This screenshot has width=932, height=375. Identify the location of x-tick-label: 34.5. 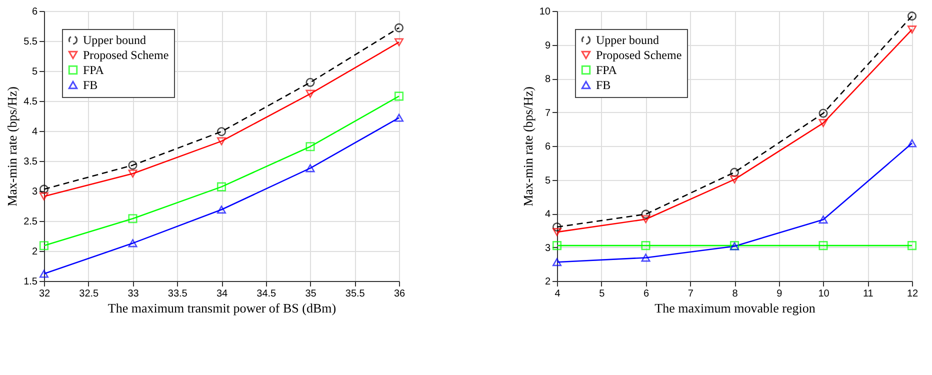
(266, 294).